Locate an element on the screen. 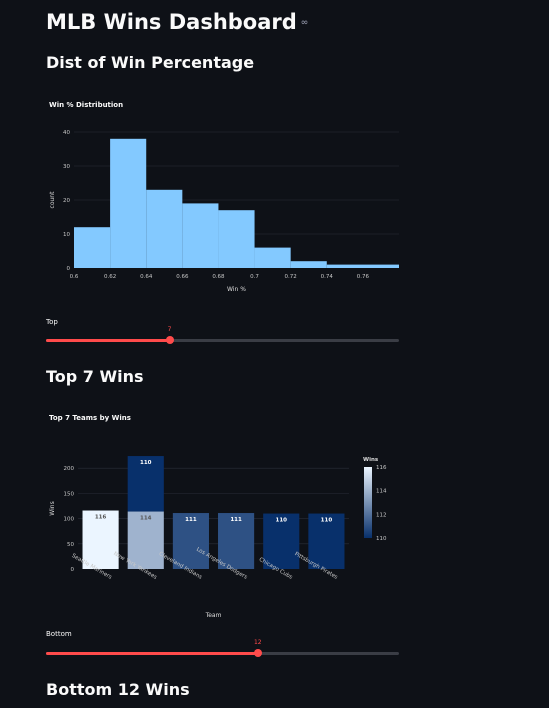 The height and width of the screenshot is (708, 549). hist-y-tick: 40 is located at coordinates (66, 133).